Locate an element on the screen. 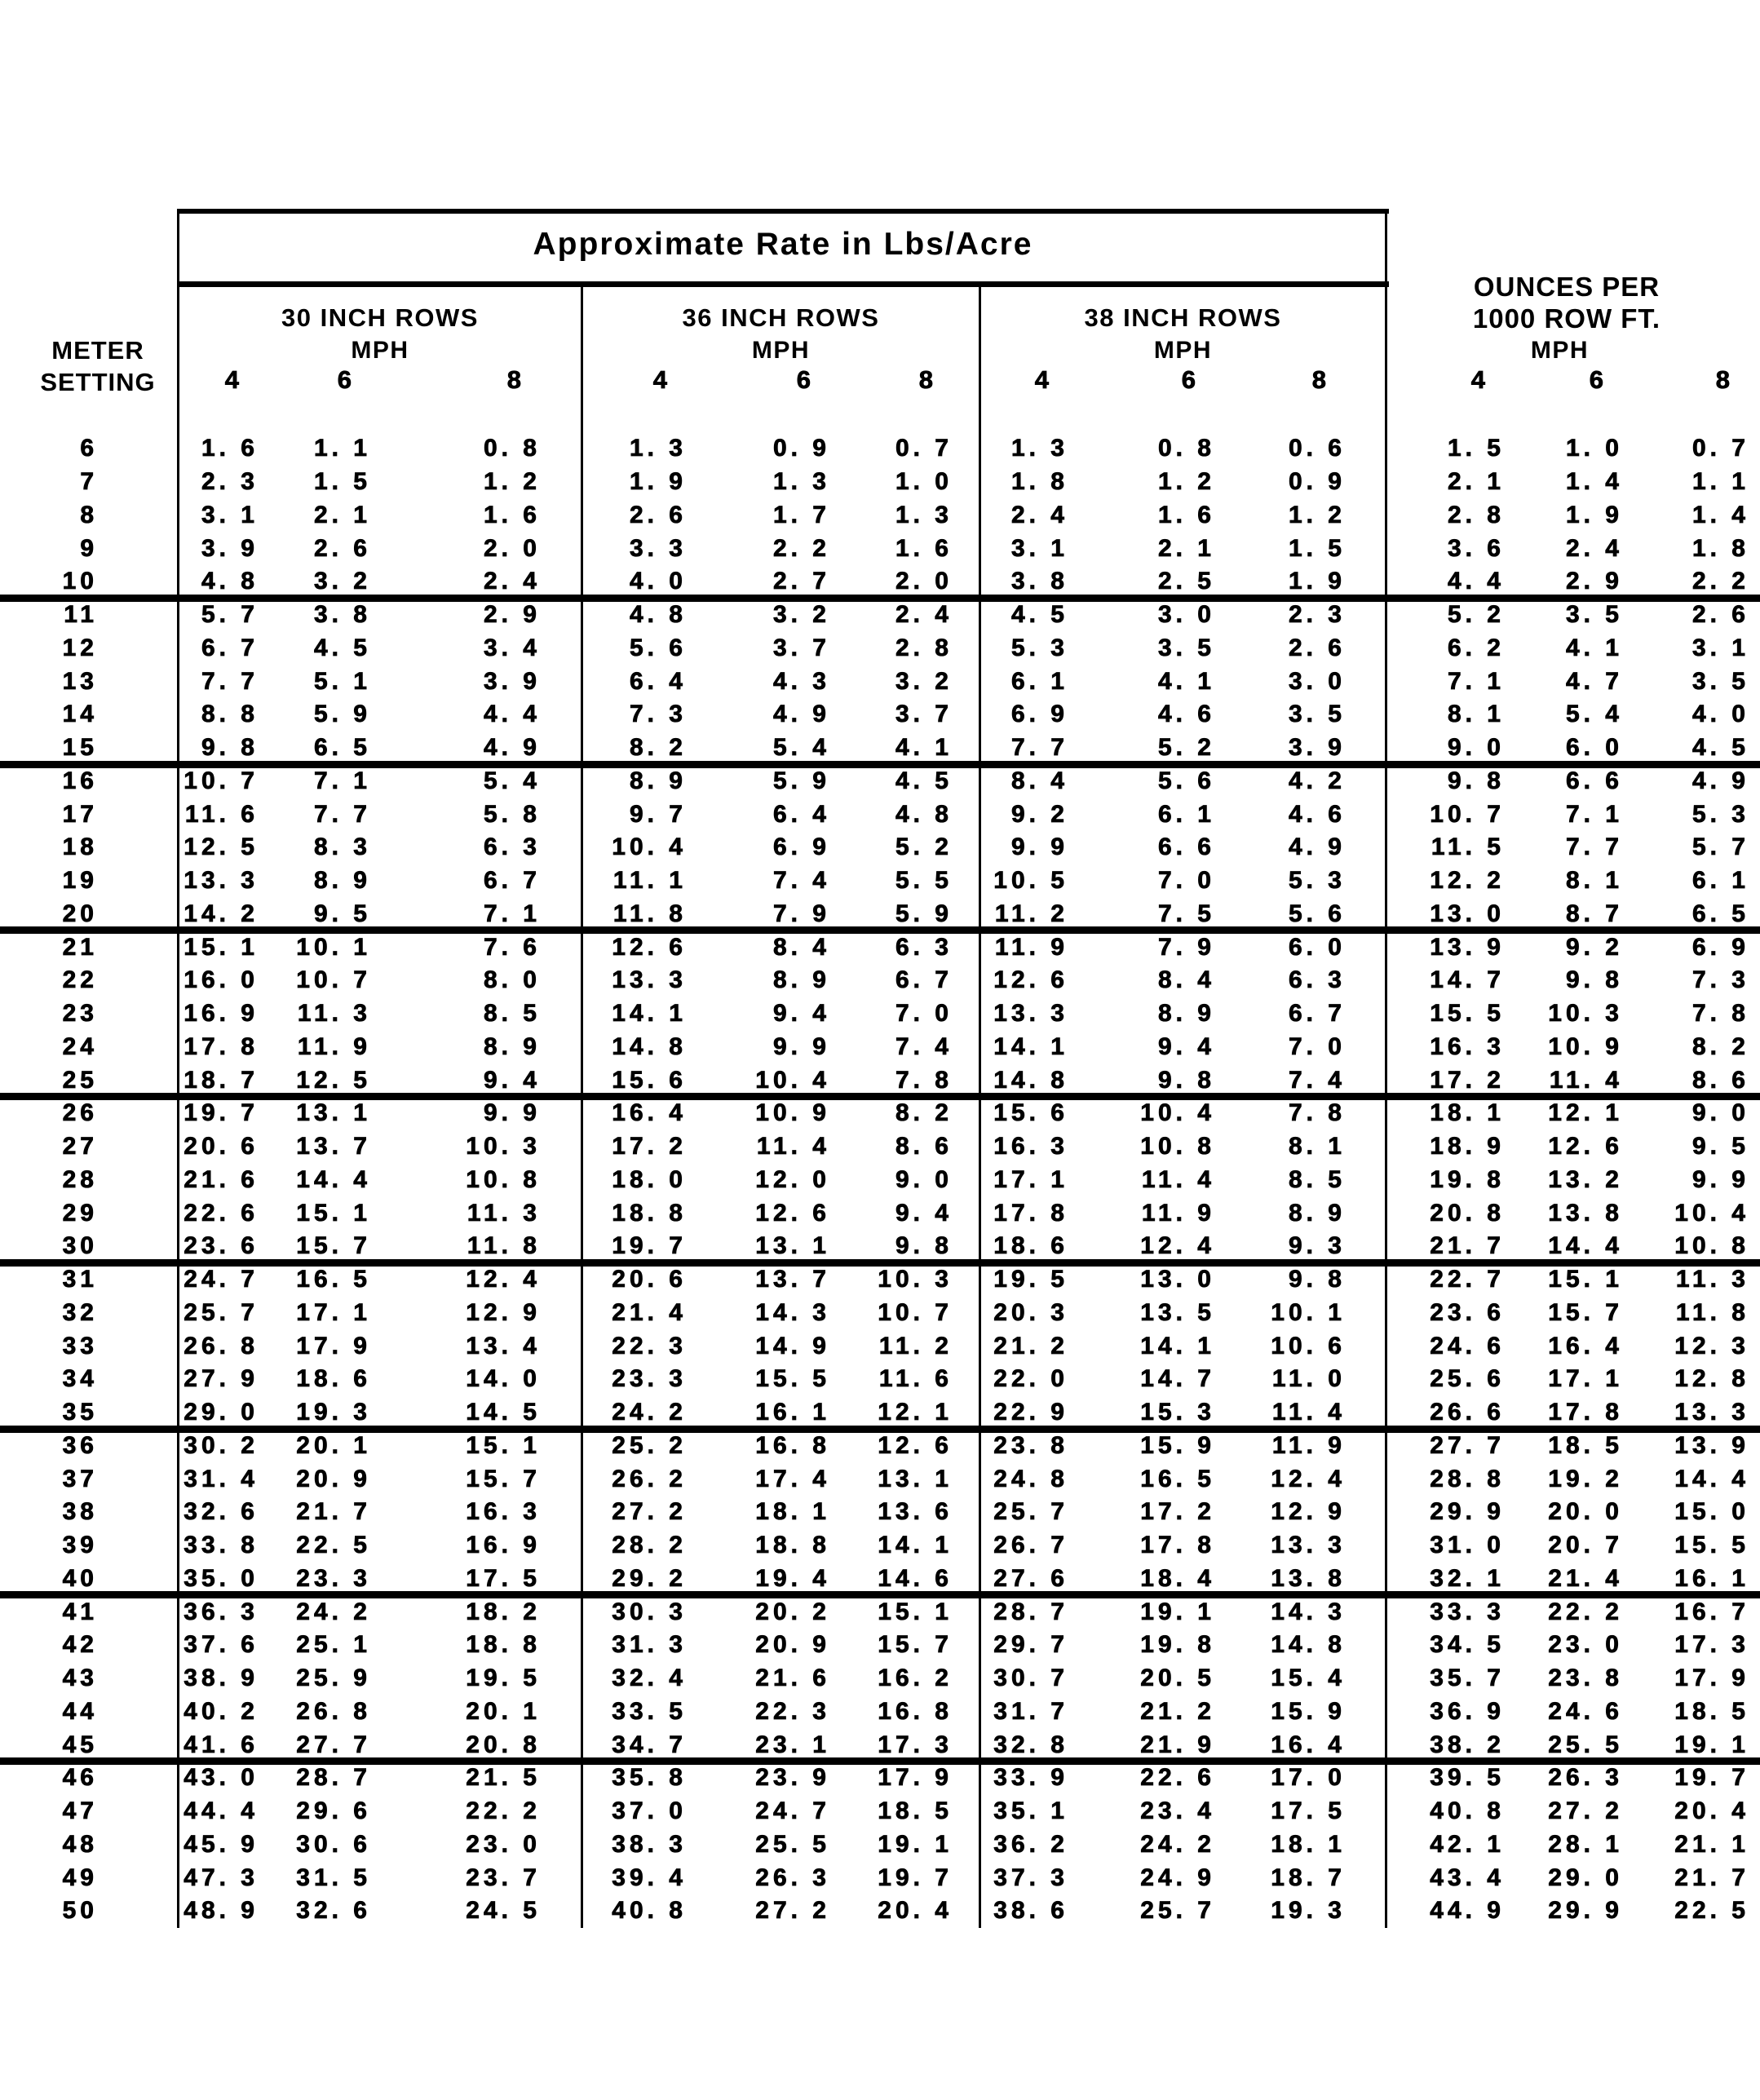 The image size is (1760, 2100). rate-cell: 32. 1 is located at coordinates (1467, 1578).